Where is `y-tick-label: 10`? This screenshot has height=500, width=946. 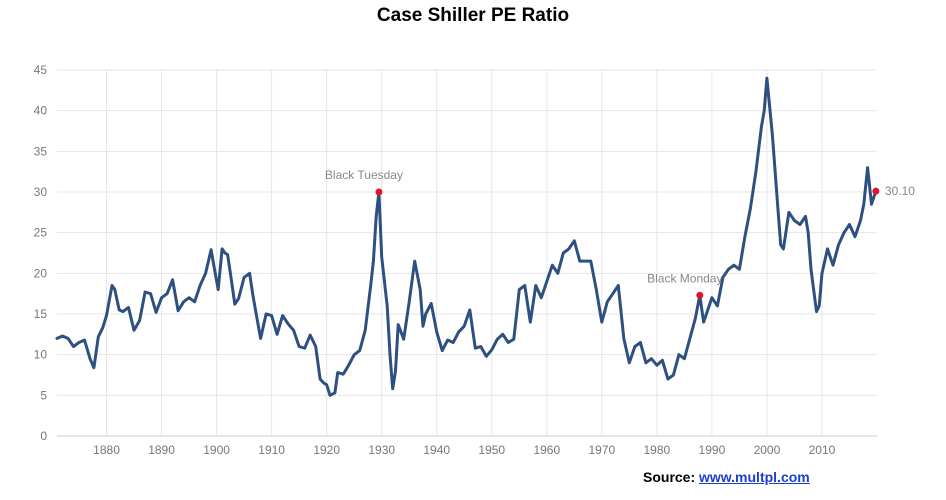 y-tick-label: 10 is located at coordinates (41, 355).